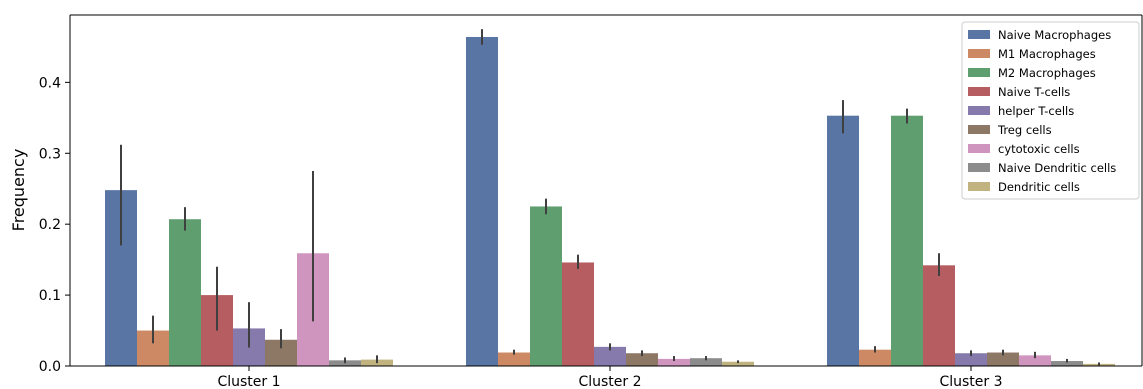 The height and width of the screenshot is (389, 1143). What do you see at coordinates (18, 190) in the screenshot?
I see `y-axis-label: Frequency` at bounding box center [18, 190].